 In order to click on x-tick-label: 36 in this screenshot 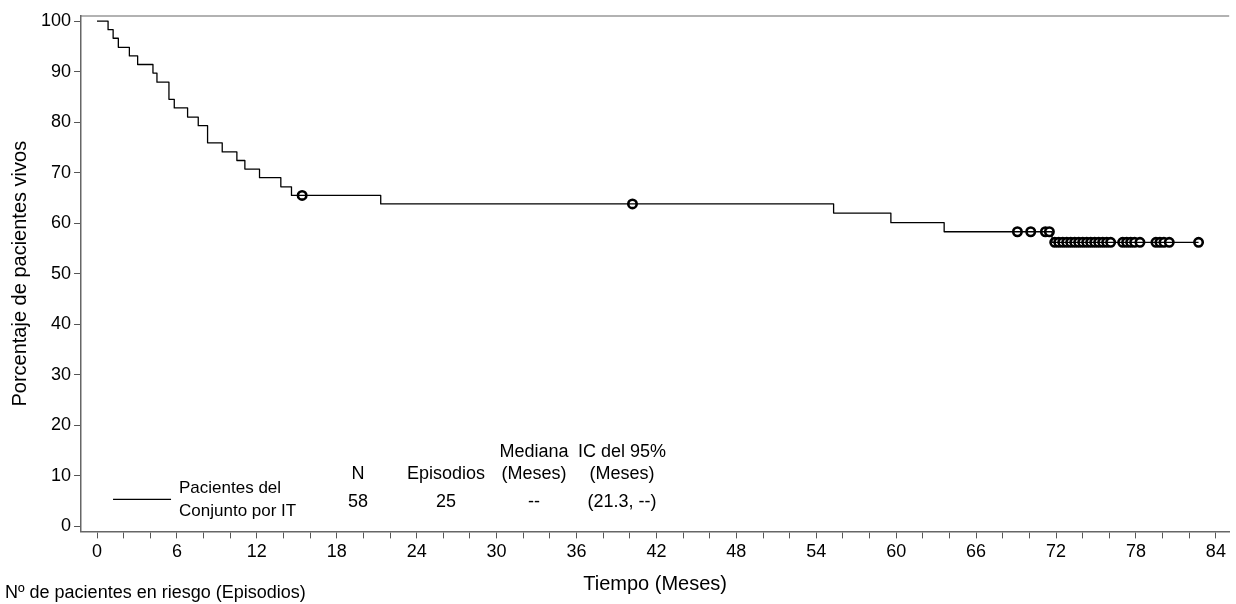, I will do `click(576, 551)`.